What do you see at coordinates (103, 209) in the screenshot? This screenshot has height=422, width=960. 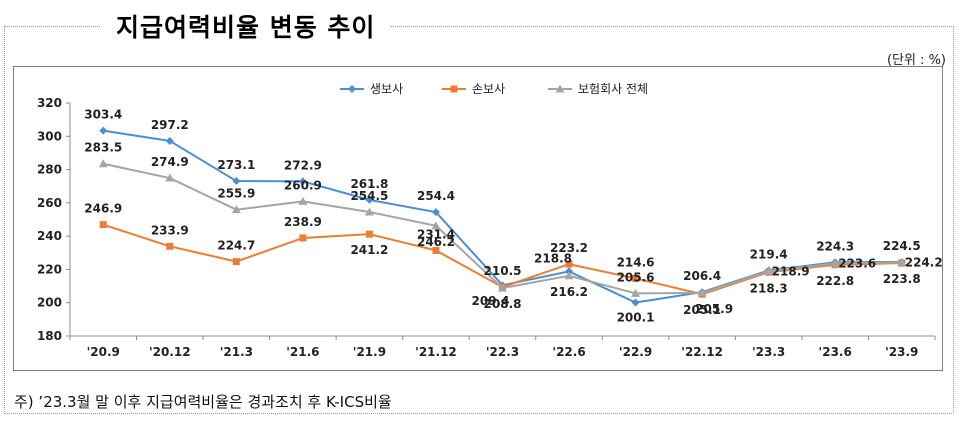 I see `data-label: 246.9` at bounding box center [103, 209].